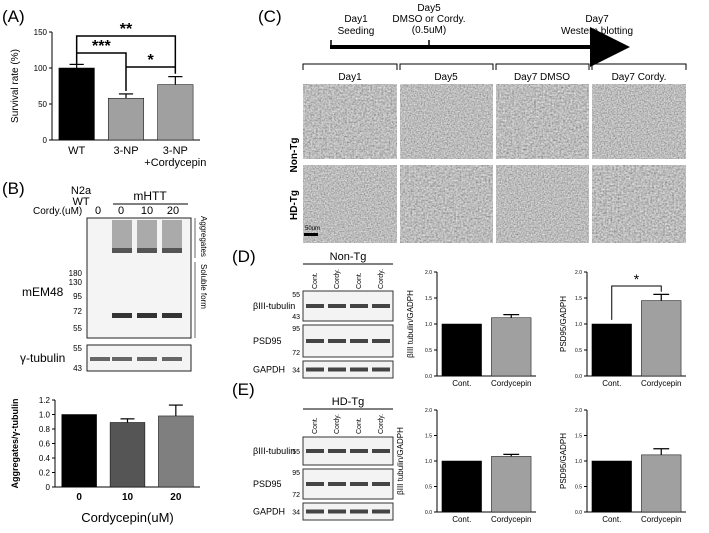 This screenshot has width=709, height=533. Describe the element at coordinates (147, 211) in the screenshot. I see `lane-label: 10` at that location.